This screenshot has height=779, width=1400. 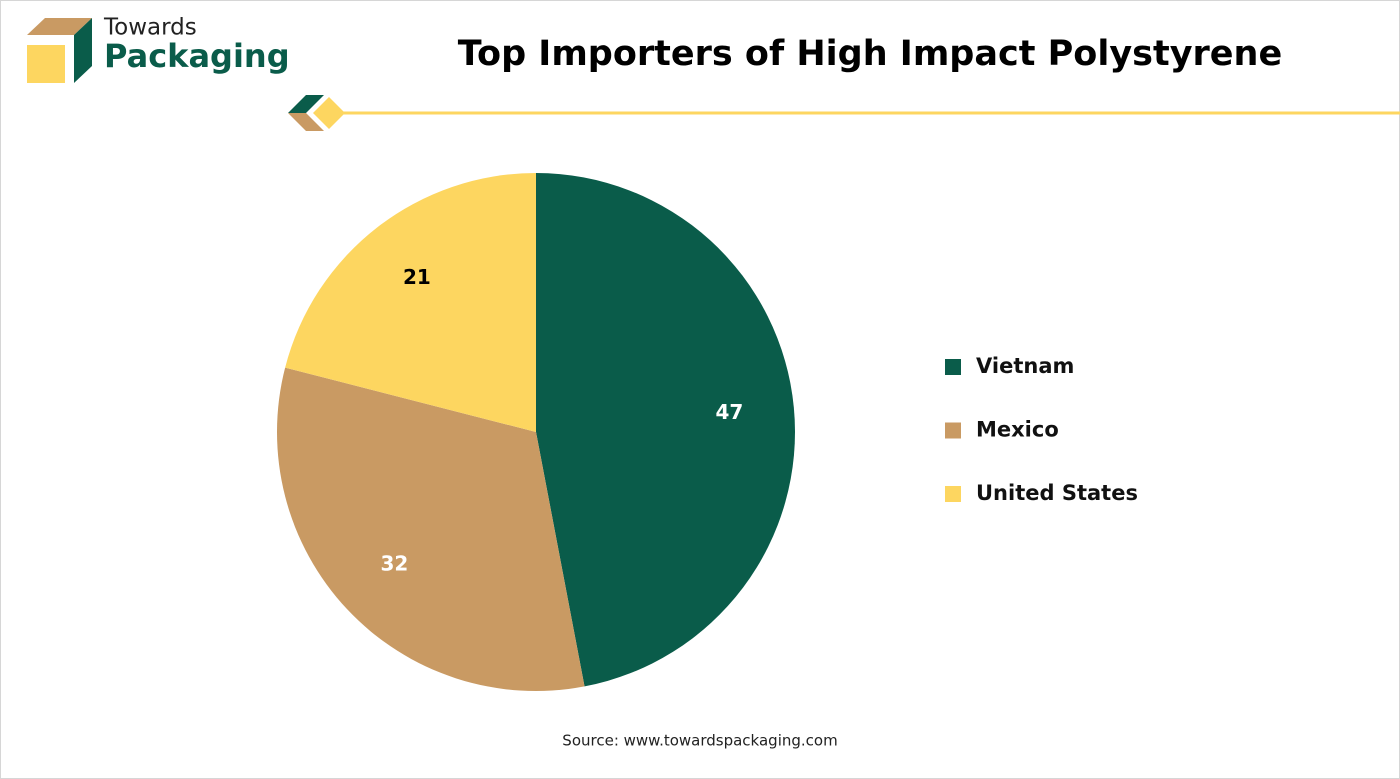 I want to click on data-label: 32, so click(x=394, y=563).